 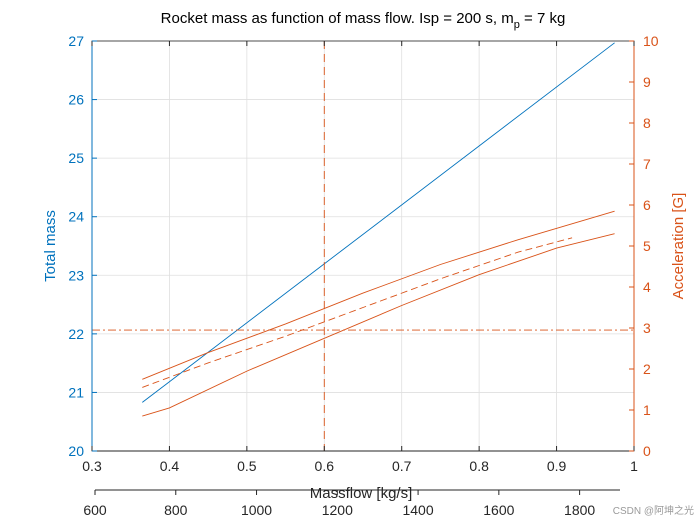 I want to click on y-right-tick-label-10: 10, so click(x=651, y=41).